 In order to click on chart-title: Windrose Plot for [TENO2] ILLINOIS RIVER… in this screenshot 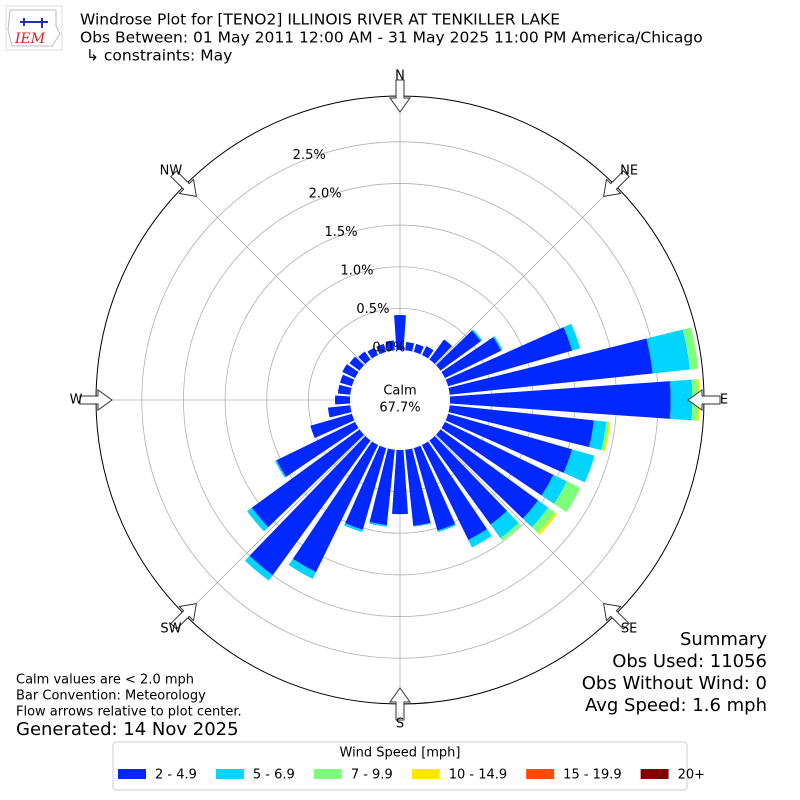, I will do `click(320, 20)`.